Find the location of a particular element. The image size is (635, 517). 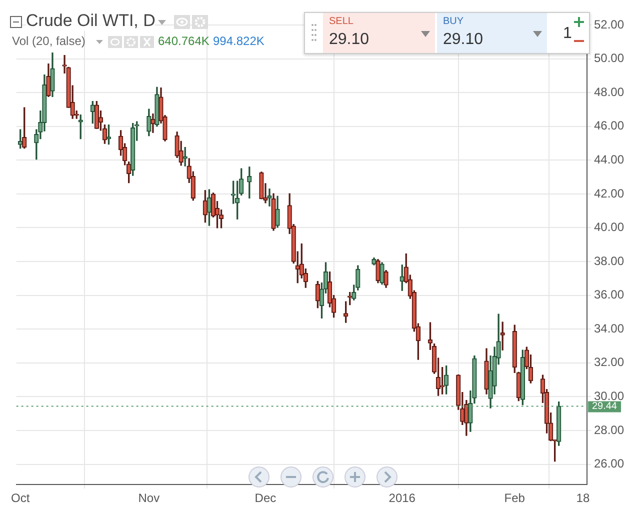

y-tick-label: 50.00 is located at coordinates (609, 58).